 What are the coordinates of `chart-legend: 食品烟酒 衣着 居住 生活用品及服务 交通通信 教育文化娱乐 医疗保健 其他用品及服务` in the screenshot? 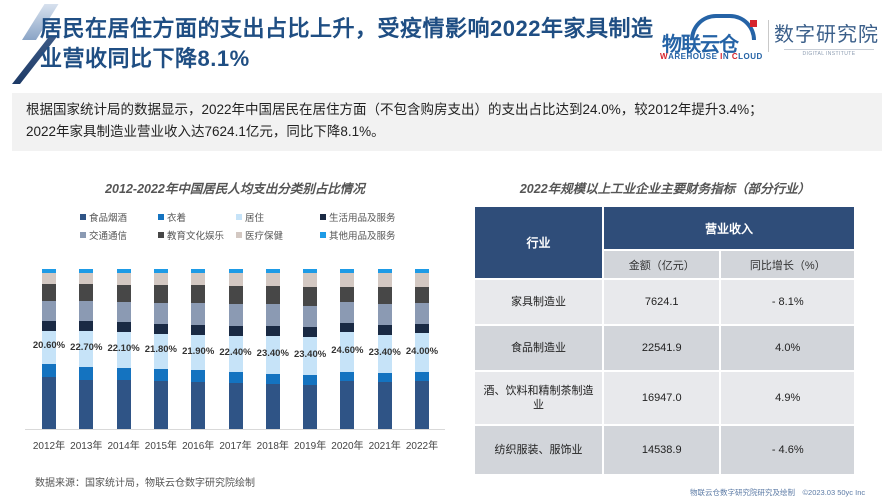 It's located at (260, 226).